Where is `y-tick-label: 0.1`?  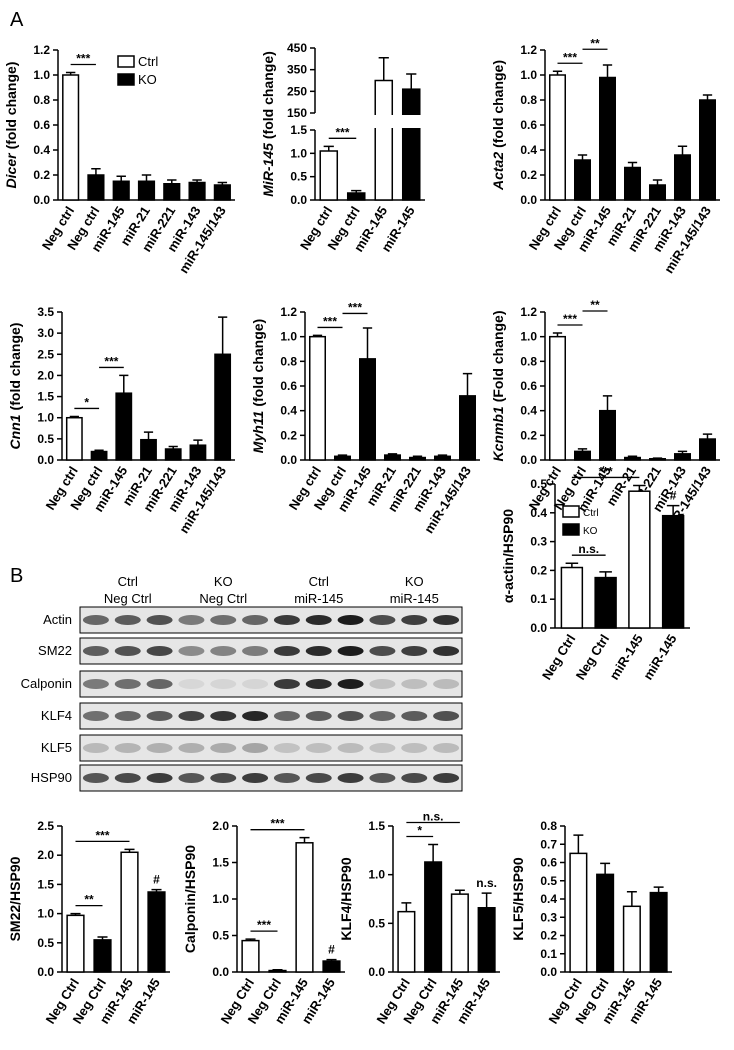 y-tick-label: 0.1 is located at coordinates (538, 599).